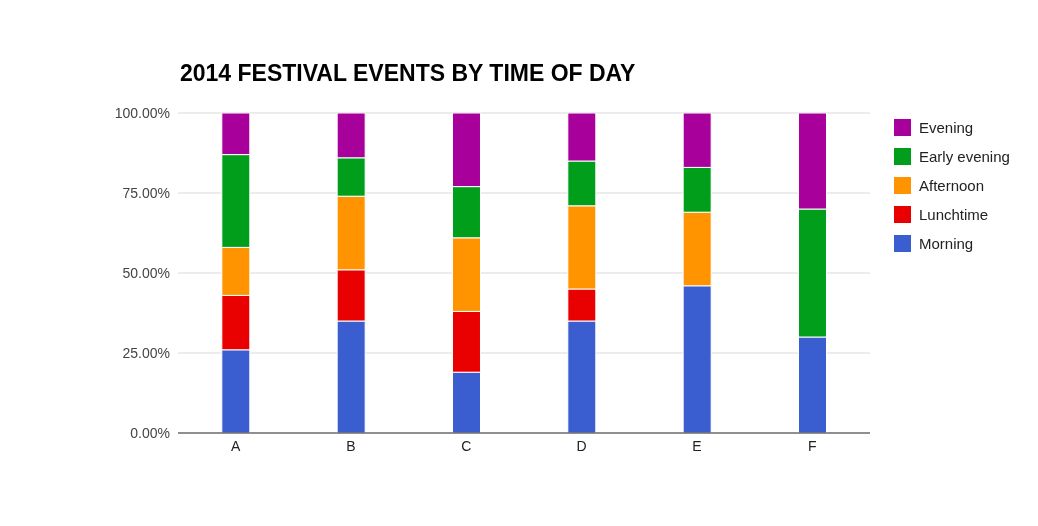  Describe the element at coordinates (946, 127) in the screenshot. I see `legend-label: Evening` at that location.